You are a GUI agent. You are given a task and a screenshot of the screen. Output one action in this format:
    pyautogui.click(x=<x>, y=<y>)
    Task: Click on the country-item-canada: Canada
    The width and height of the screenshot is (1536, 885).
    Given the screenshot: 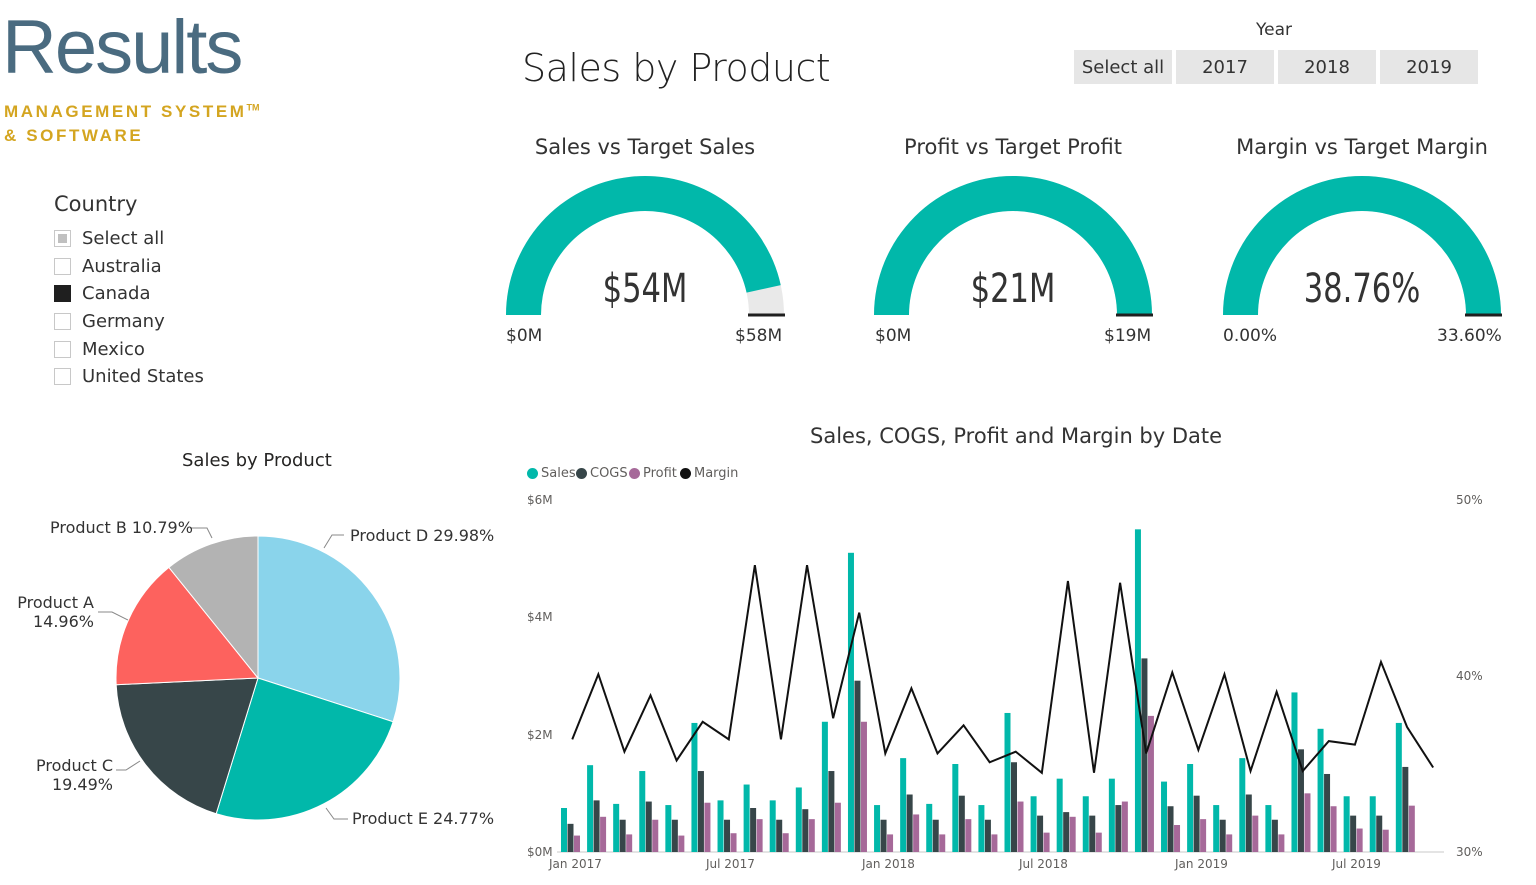 What is the action you would take?
    pyautogui.click(x=102, y=293)
    